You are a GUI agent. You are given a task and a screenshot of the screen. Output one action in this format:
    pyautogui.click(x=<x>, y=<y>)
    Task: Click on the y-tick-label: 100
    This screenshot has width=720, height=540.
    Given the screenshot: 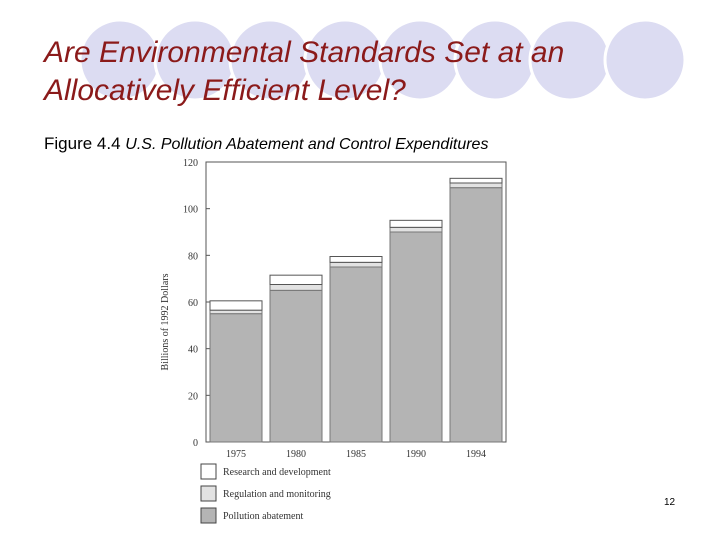 What is the action you would take?
    pyautogui.click(x=190, y=210)
    